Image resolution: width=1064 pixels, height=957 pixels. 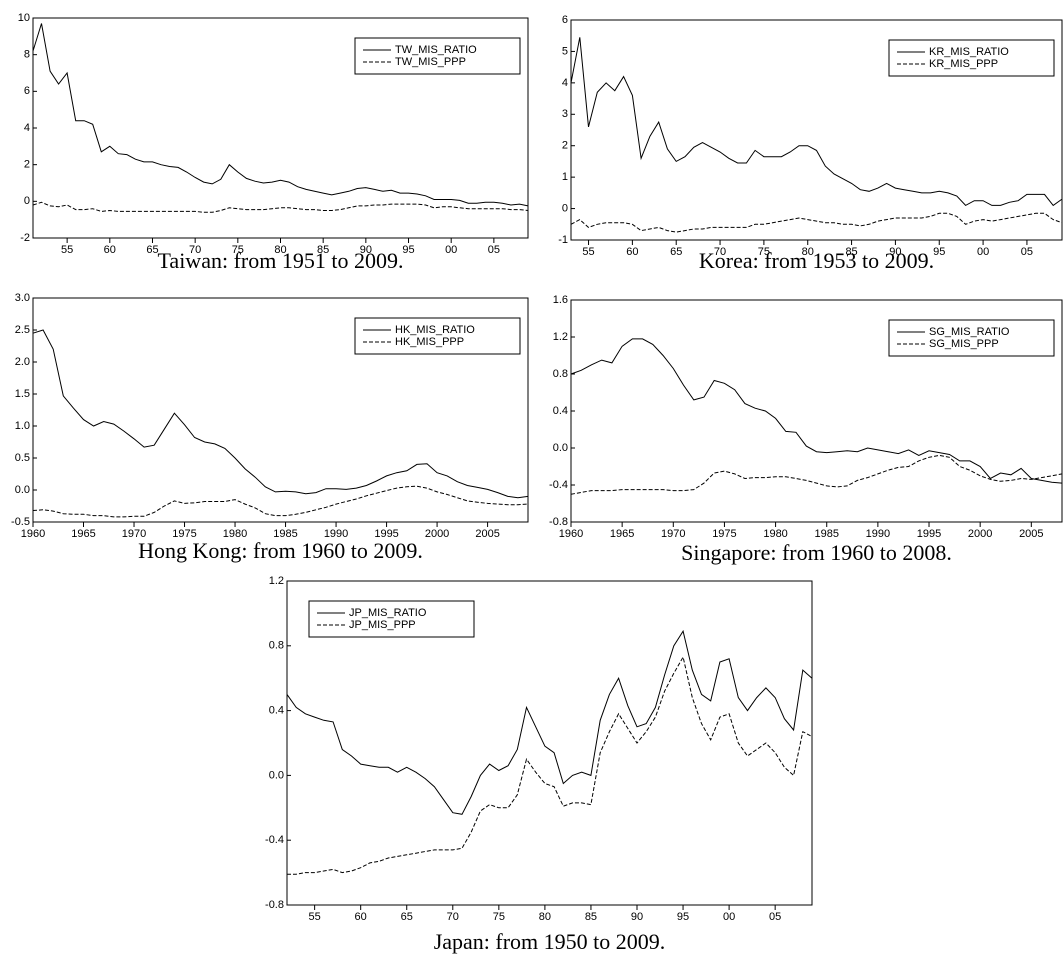 I want to click on y-tick-label: 0.4, so click(x=276, y=711).